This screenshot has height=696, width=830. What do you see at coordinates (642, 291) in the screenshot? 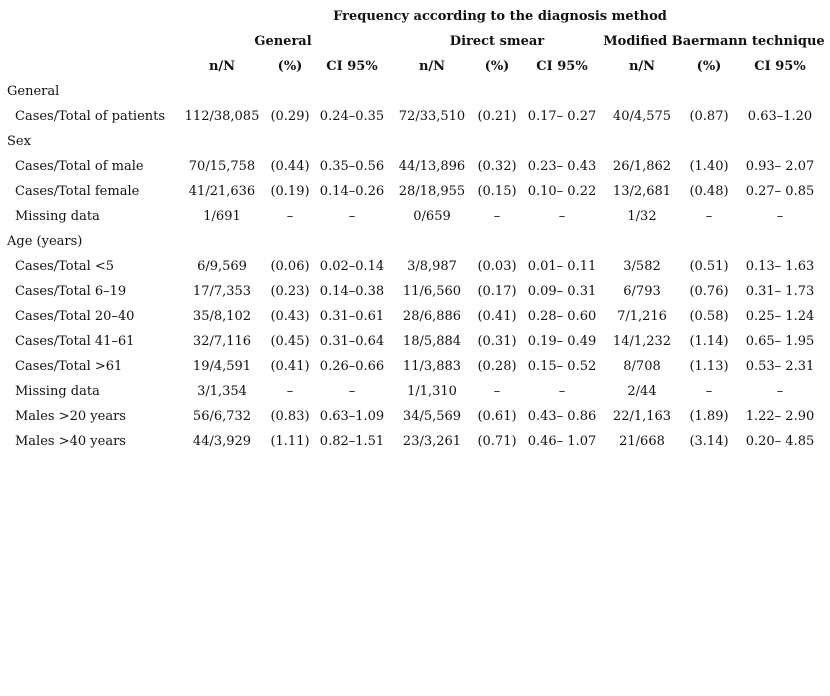
I see `cell: 6/793` at bounding box center [642, 291].